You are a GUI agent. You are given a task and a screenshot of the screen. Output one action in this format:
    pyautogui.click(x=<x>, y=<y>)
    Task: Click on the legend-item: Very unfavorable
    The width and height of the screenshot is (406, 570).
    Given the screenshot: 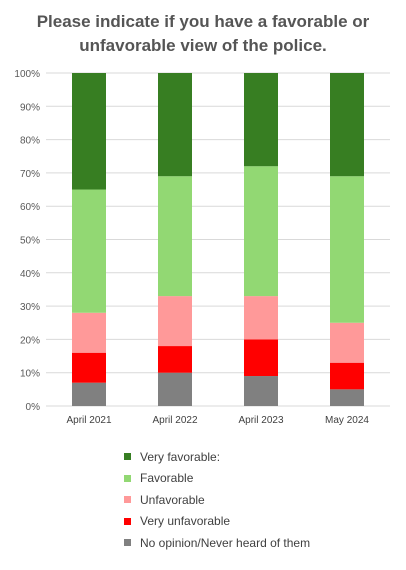 What is the action you would take?
    pyautogui.click(x=217, y=522)
    